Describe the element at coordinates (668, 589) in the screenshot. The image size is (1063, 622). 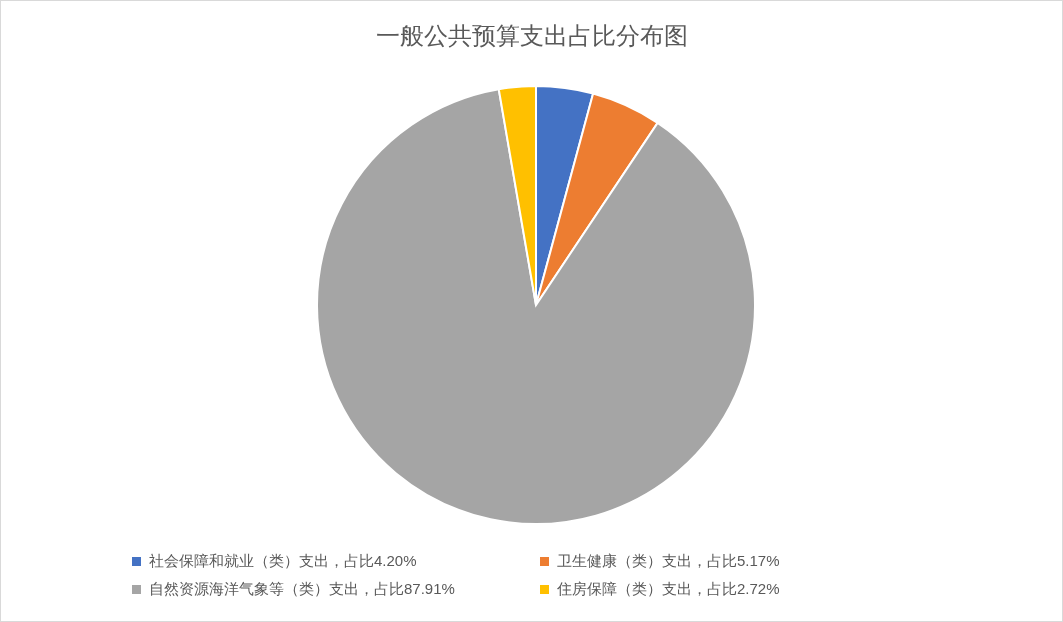
I see `legend-label: 住房保障（类）支出，占比2.72%` at that location.